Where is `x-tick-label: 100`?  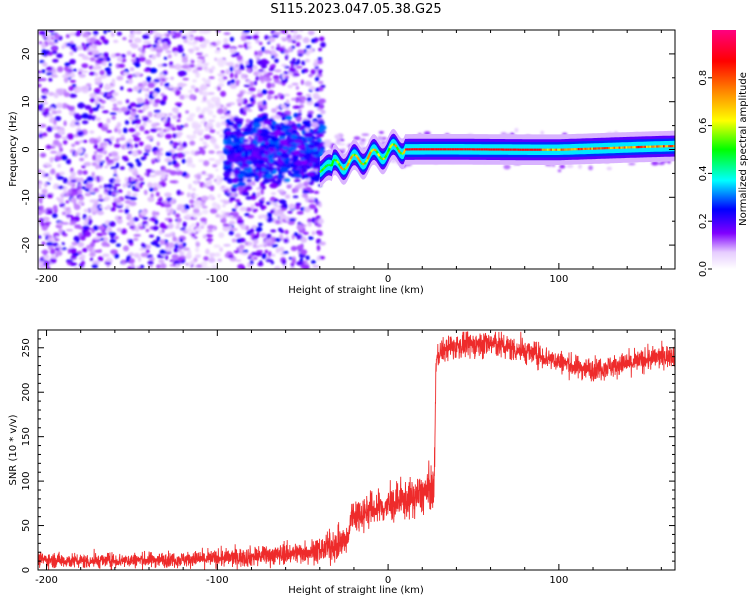 x-tick-label: 100 is located at coordinates (558, 580).